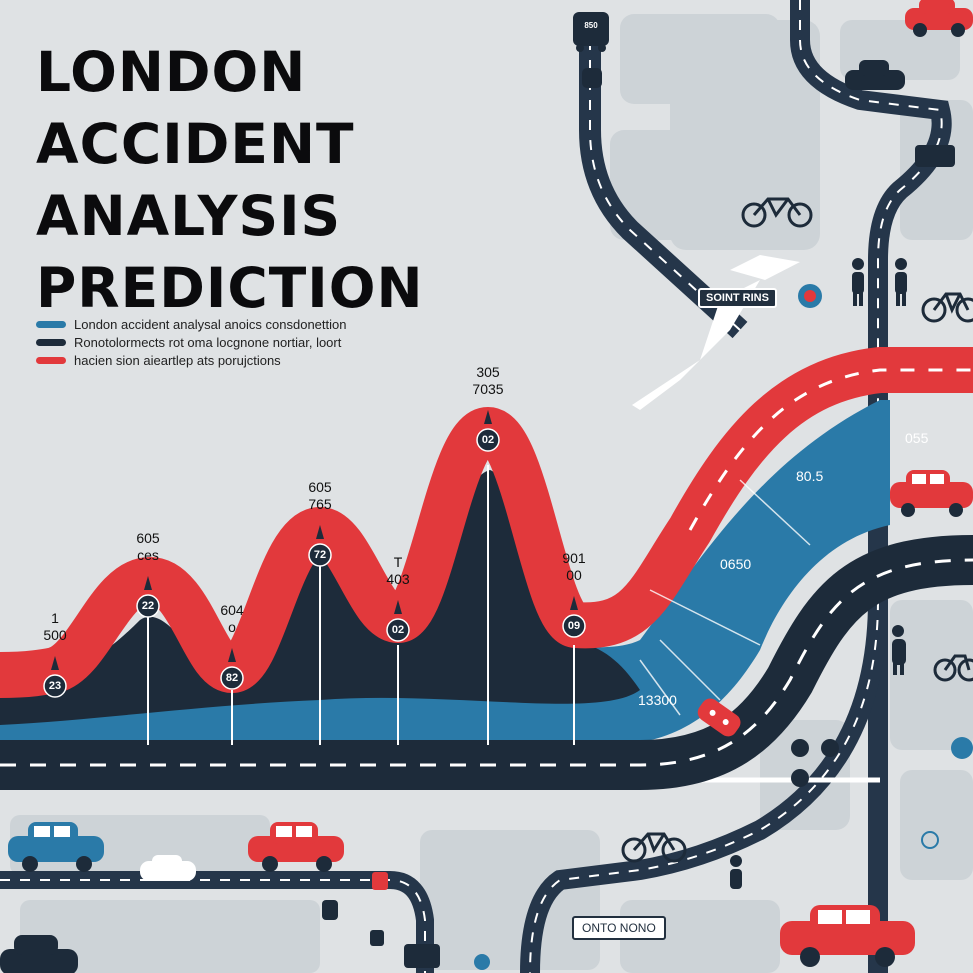 Image resolution: width=973 pixels, height=973 pixels. What do you see at coordinates (725, 597) in the screenshot?
I see `area-grid` at bounding box center [725, 597].